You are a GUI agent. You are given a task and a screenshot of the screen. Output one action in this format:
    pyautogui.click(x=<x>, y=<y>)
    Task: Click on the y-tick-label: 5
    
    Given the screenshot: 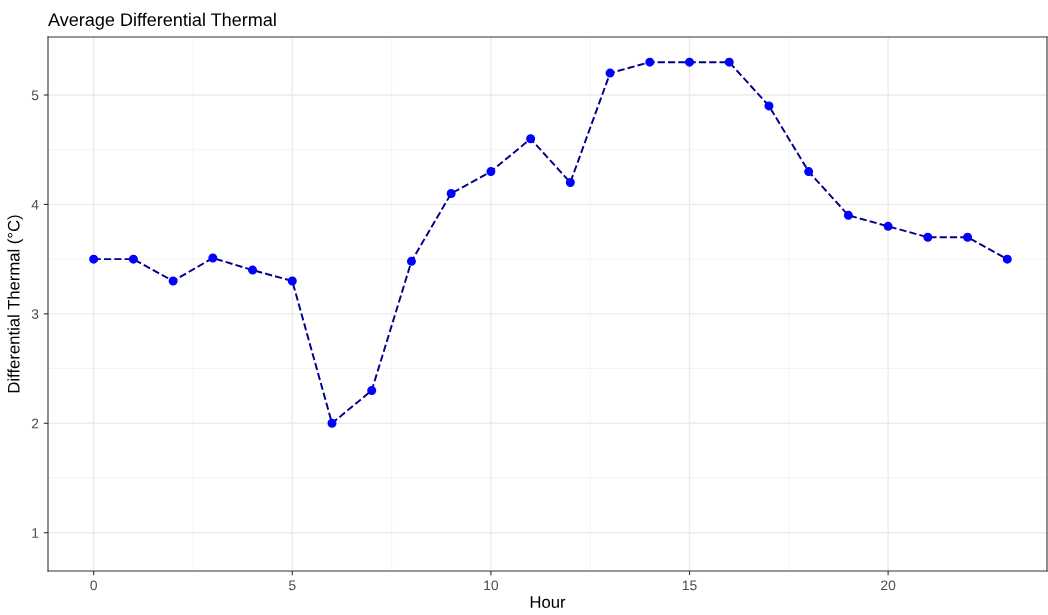 What is the action you would take?
    pyautogui.click(x=35, y=95)
    